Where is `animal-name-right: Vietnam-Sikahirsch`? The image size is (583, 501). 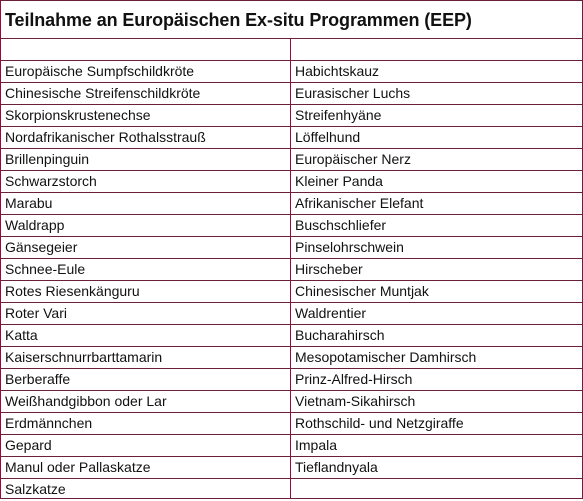
animal-name-right: Vietnam-Sikahirsch is located at coordinates (355, 401).